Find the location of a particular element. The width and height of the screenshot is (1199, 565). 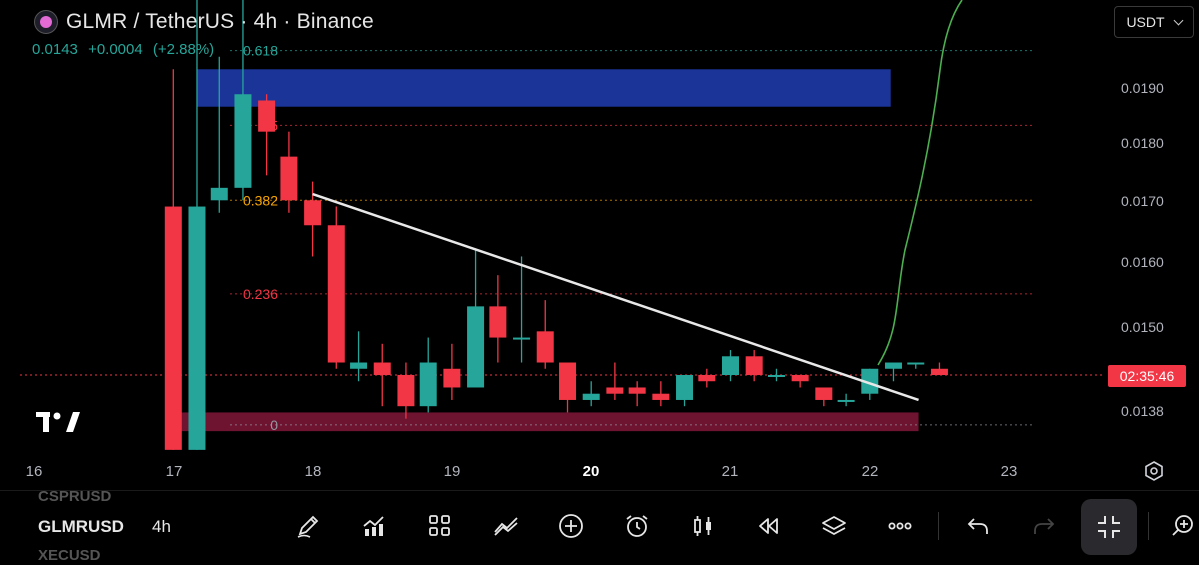

replay-icon is located at coordinates (768, 526).